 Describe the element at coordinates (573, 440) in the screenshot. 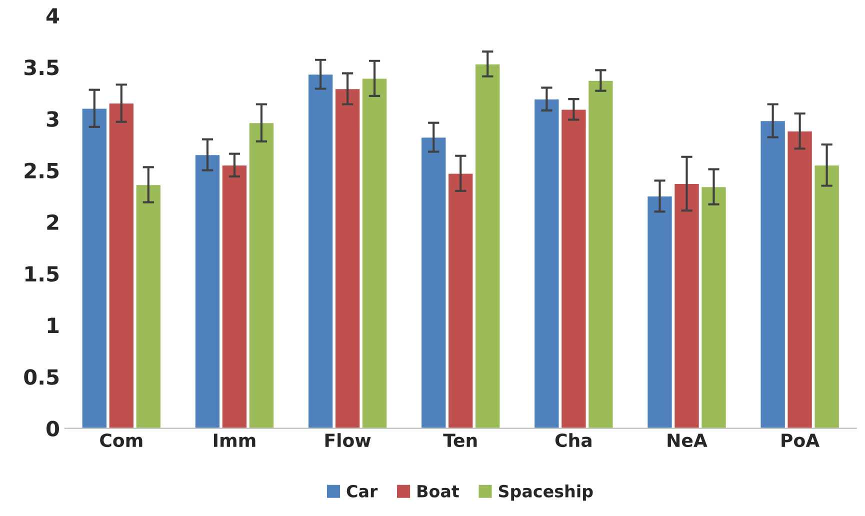

I see `x-tick-label: Cha` at that location.